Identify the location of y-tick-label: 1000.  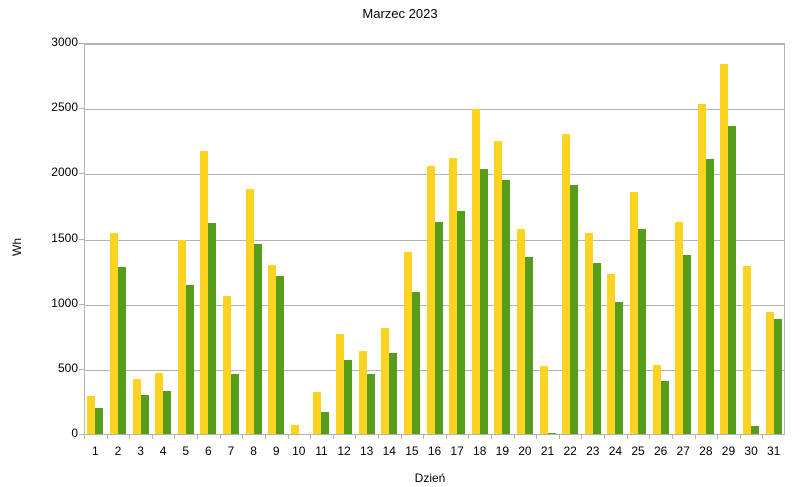
(64, 302).